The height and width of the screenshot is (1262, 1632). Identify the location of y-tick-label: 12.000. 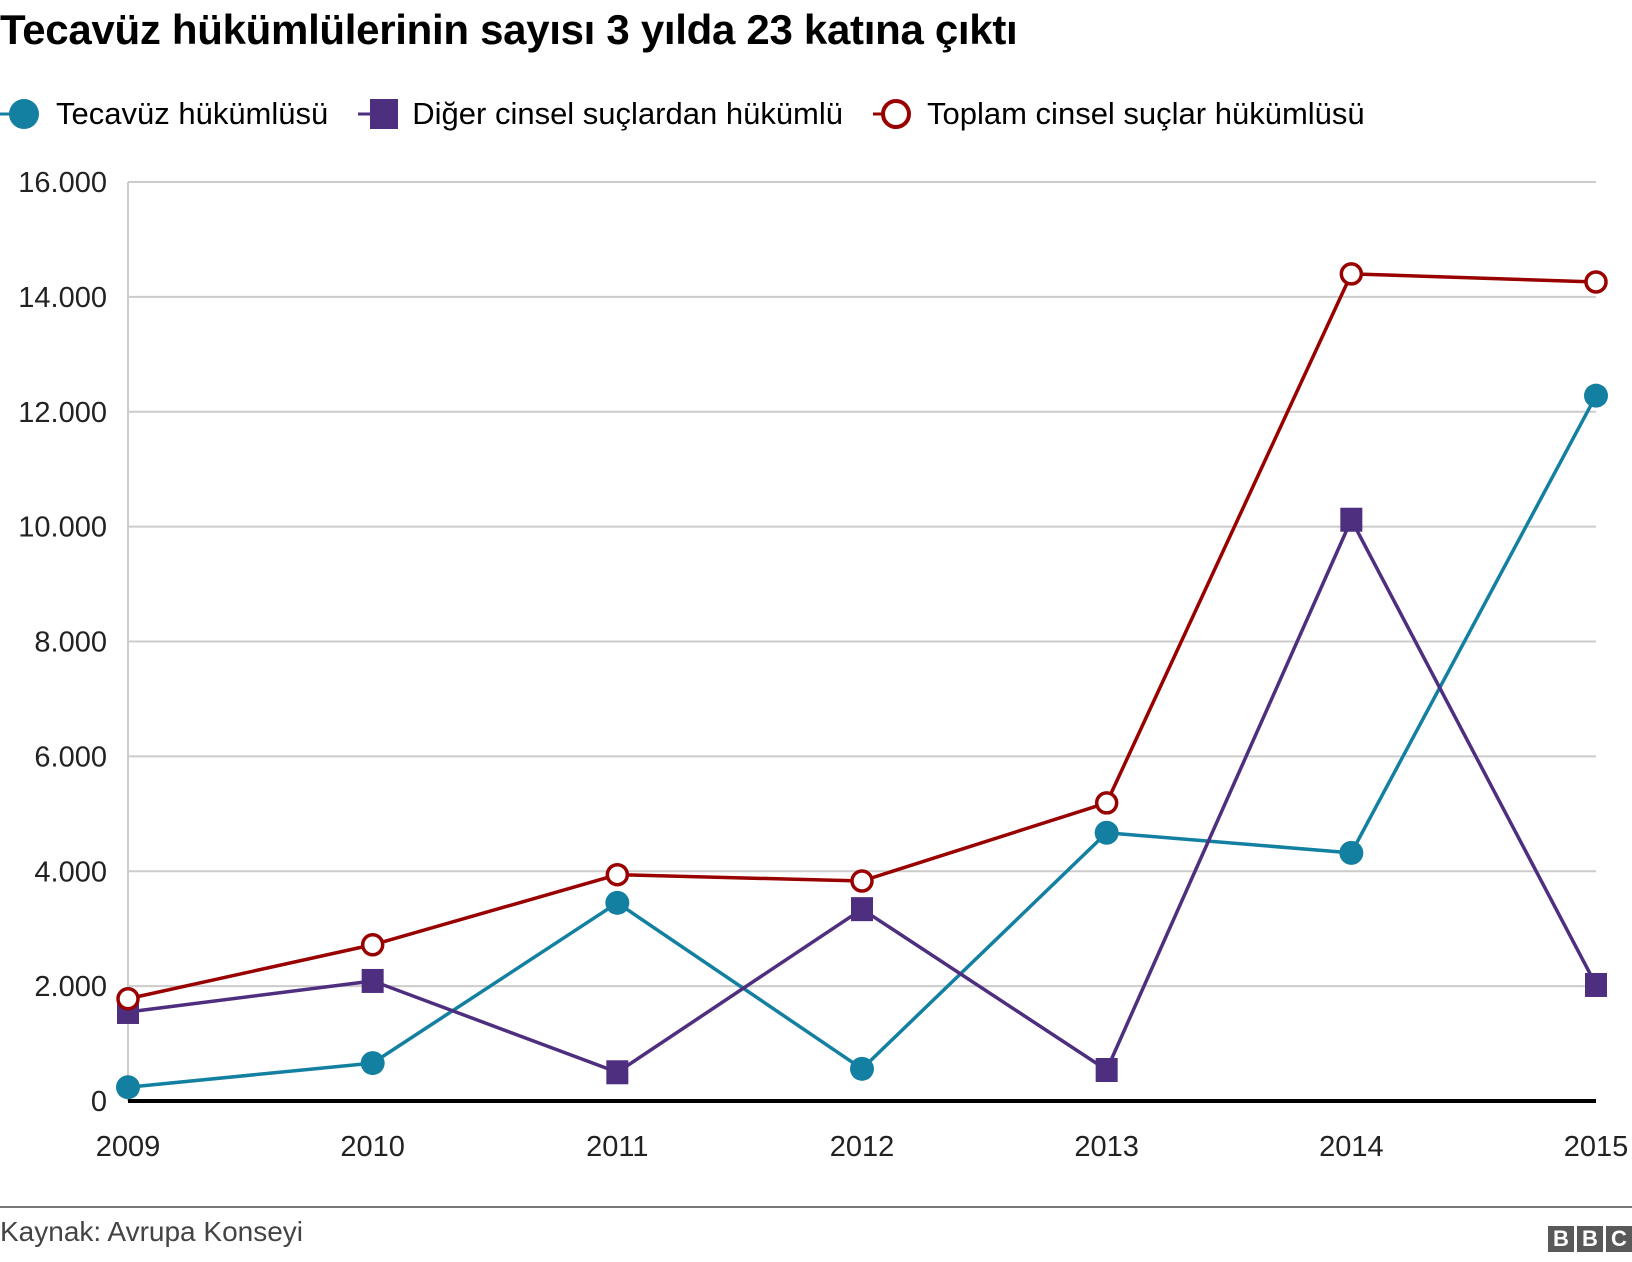
(62, 413).